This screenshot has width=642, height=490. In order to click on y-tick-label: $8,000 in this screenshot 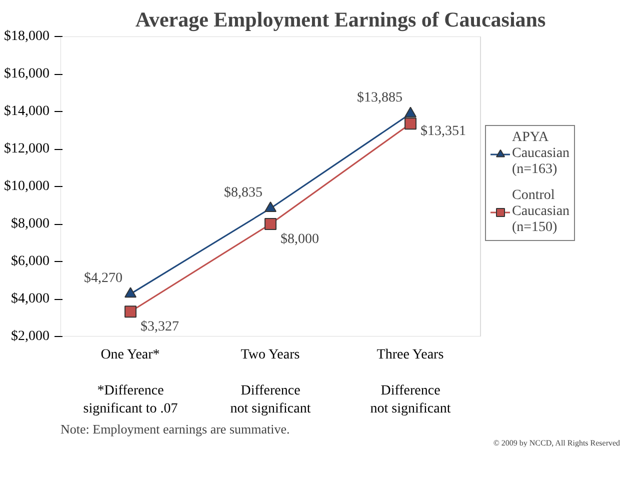, I will do `click(30, 224)`.